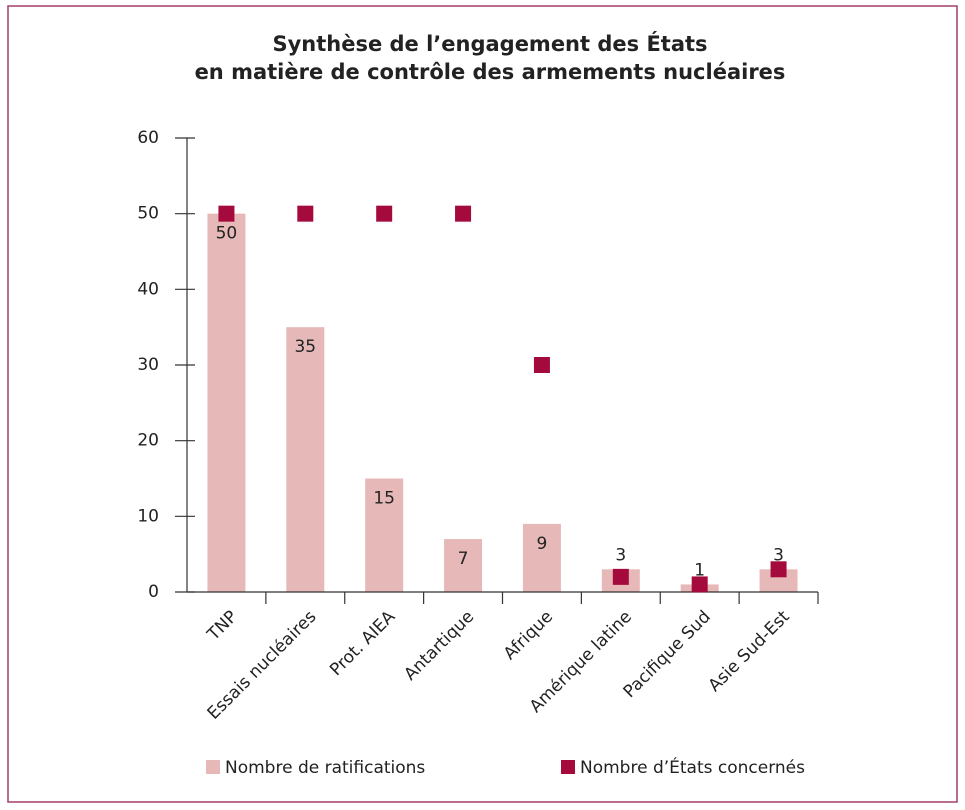 The image size is (965, 810). Describe the element at coordinates (148, 365) in the screenshot. I see `y-tick-label: 30` at that location.